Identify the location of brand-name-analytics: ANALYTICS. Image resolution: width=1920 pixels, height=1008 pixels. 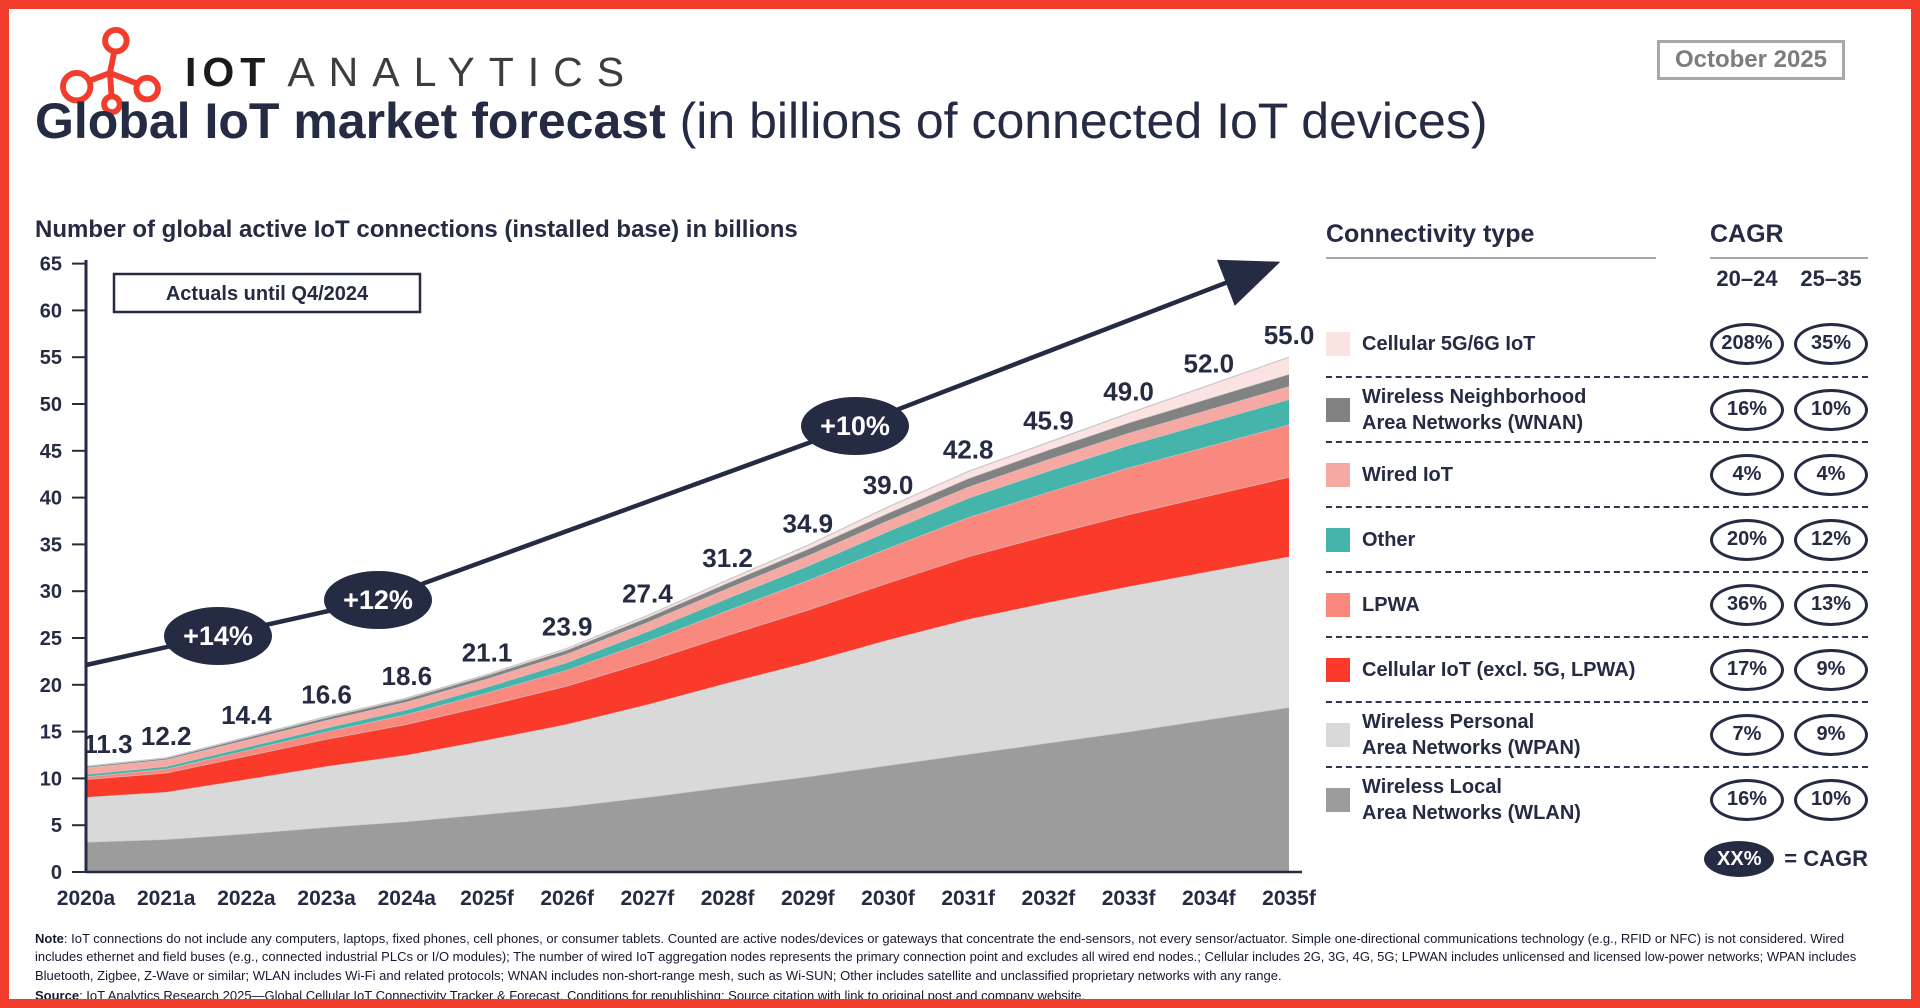
(463, 71).